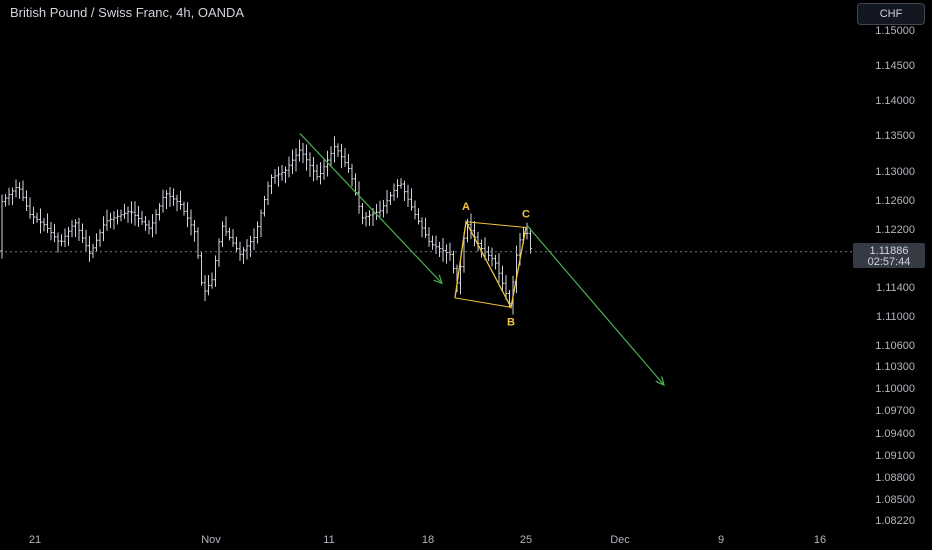 The image size is (932, 550). I want to click on abc-zigzag, so click(490, 264).